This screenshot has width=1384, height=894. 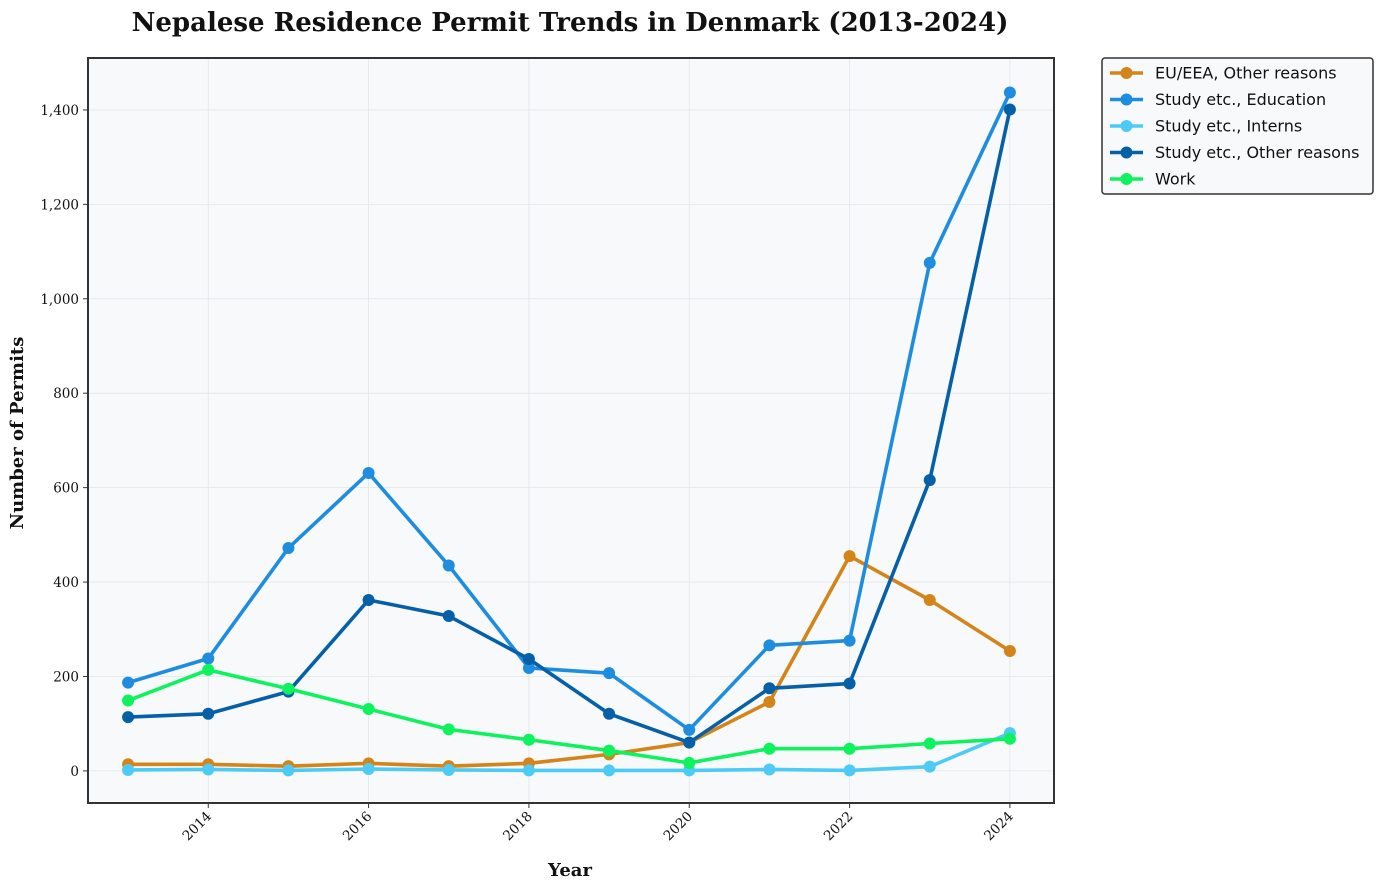 I want to click on y-tick-label: 800, so click(x=66, y=394).